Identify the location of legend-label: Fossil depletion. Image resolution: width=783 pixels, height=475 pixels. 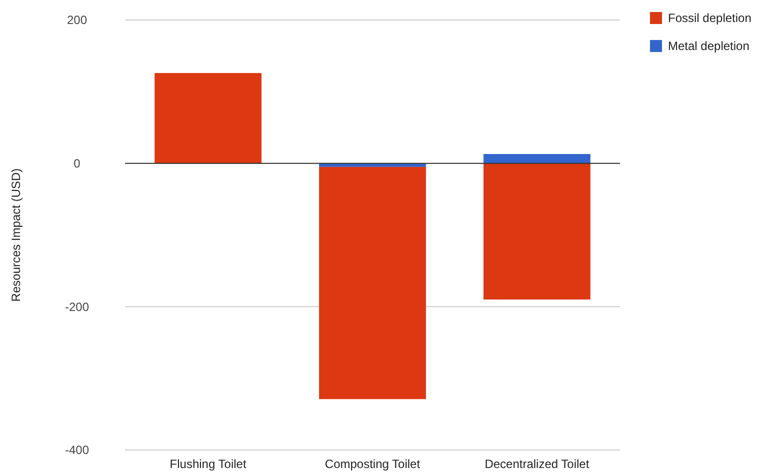
(710, 18).